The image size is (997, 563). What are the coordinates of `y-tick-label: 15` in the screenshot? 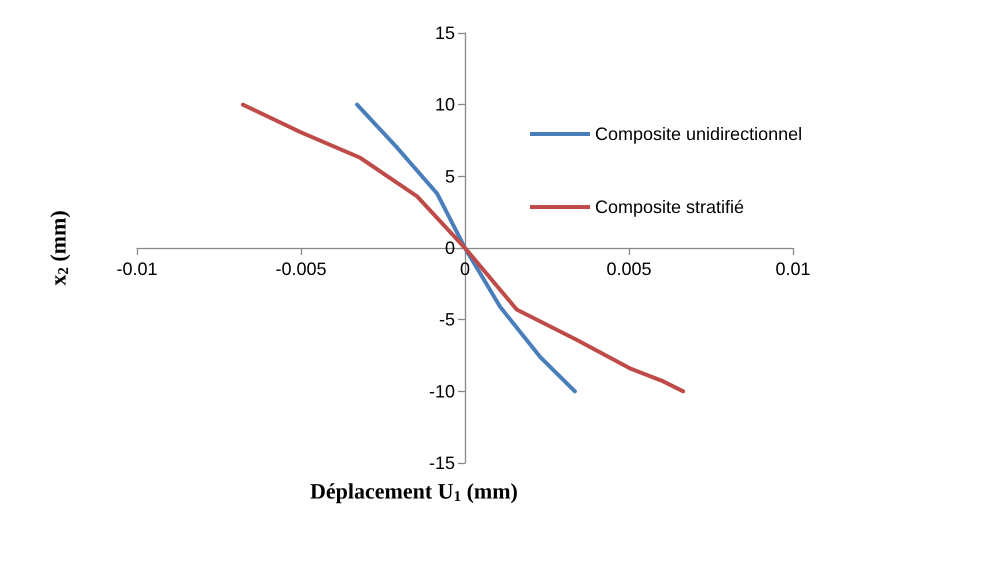 It's located at (444, 33).